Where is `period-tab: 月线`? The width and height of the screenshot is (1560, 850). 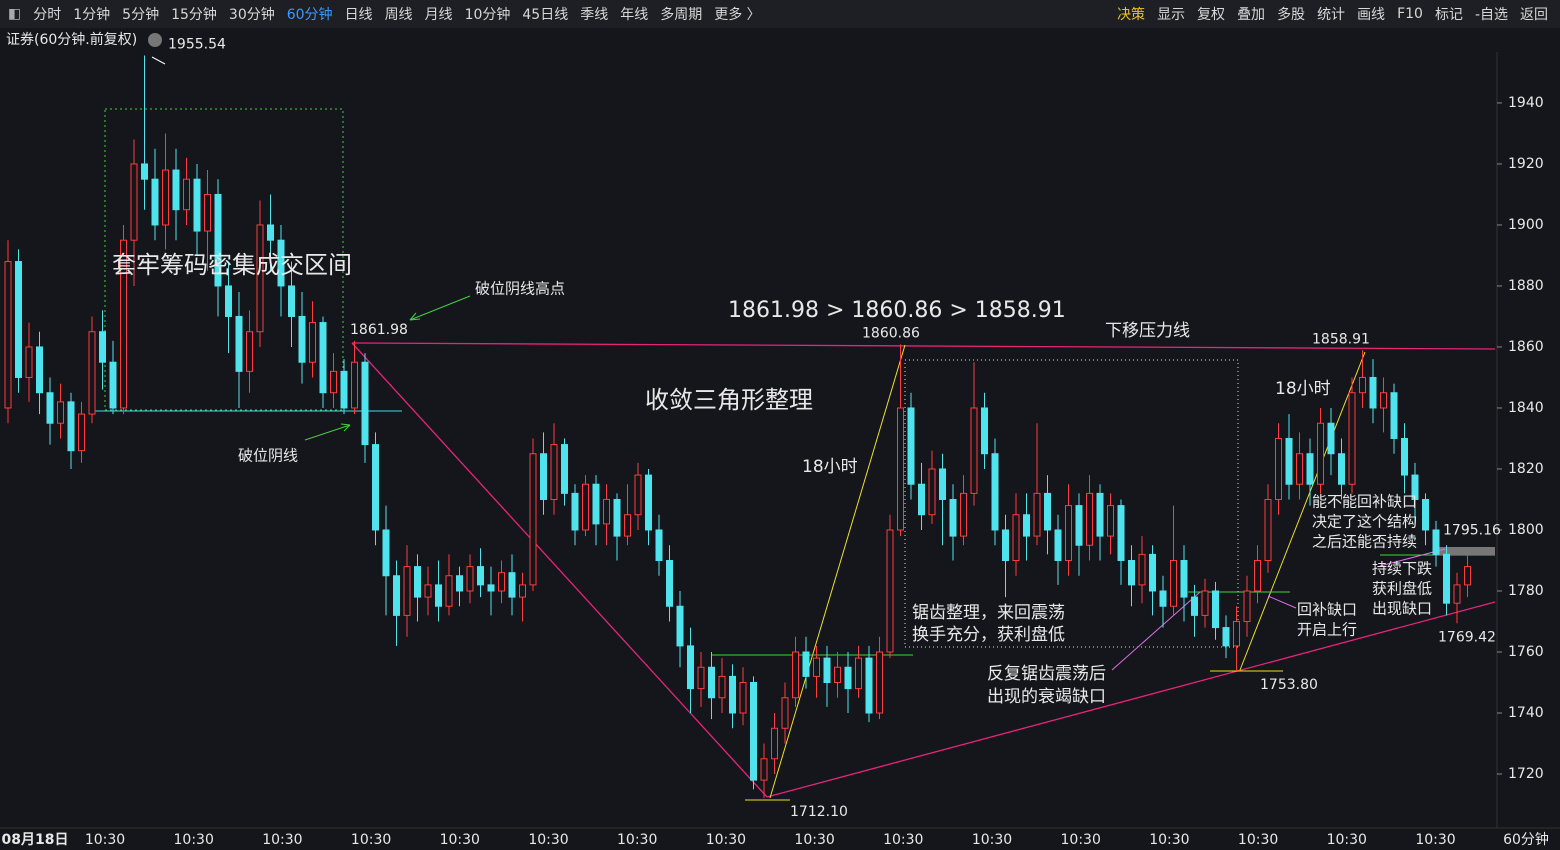
period-tab: 月线 is located at coordinates (438, 15).